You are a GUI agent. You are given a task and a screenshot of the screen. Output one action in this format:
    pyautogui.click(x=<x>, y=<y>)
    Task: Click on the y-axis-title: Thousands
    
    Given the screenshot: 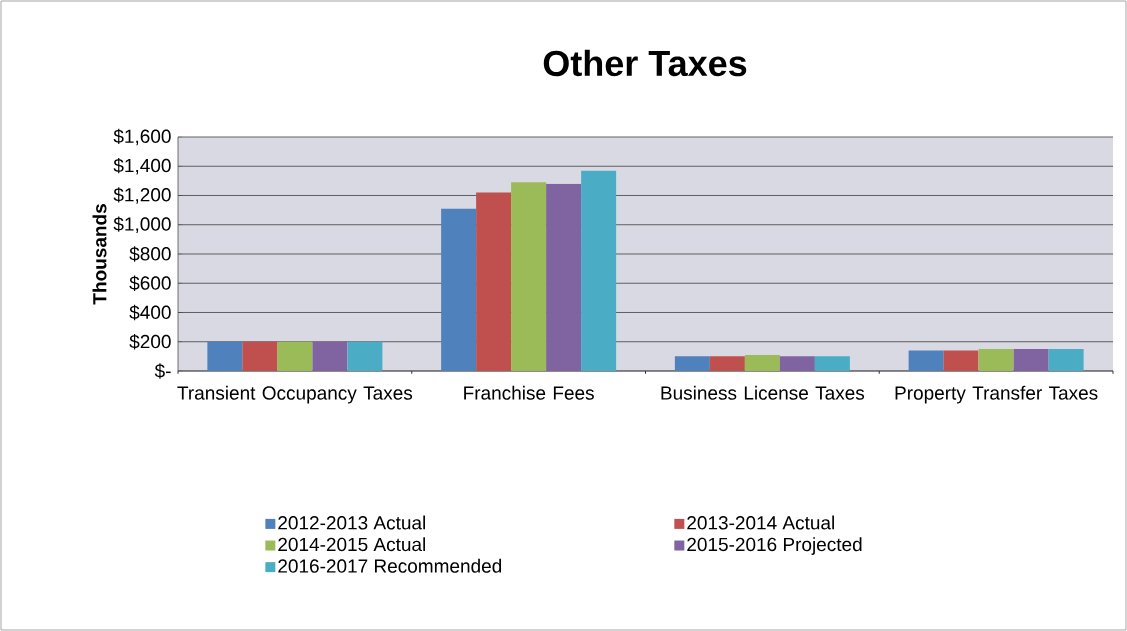 What is the action you would take?
    pyautogui.click(x=99, y=254)
    